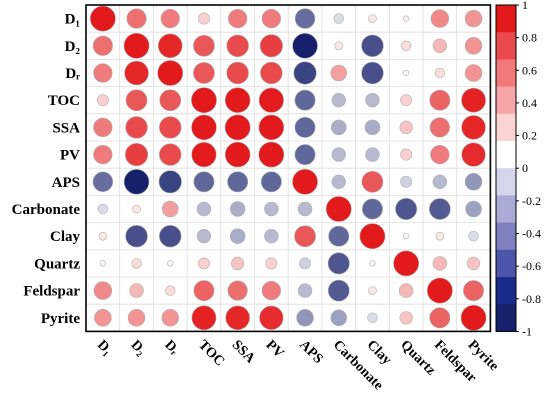 The height and width of the screenshot is (409, 550). I want to click on colorbar-tick-label: -1, so click(527, 331).